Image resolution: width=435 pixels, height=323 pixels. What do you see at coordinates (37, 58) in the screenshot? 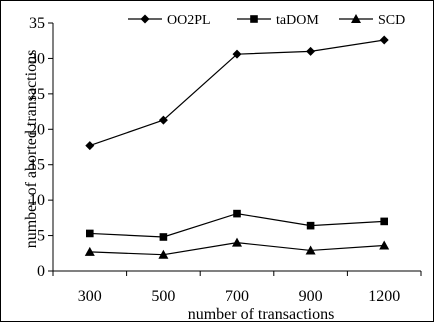
I see `y-tick-label: 30` at bounding box center [37, 58].